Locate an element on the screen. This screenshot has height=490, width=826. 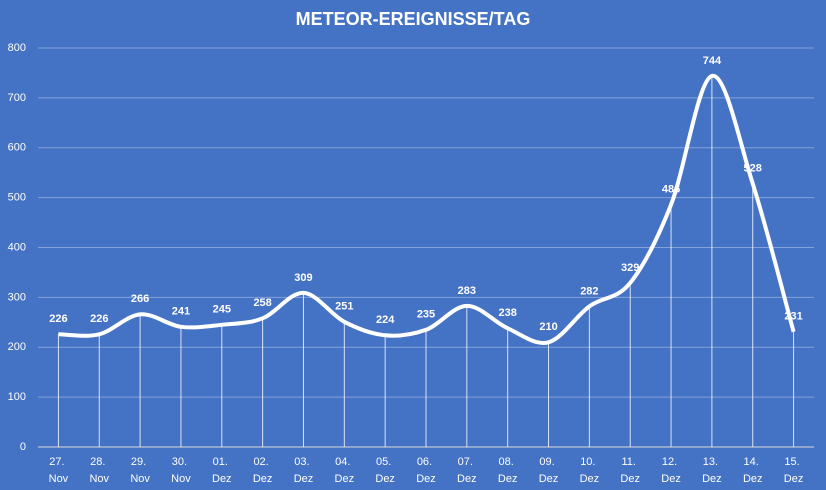
x-tick-label: 10. Dez is located at coordinates (590, 470).